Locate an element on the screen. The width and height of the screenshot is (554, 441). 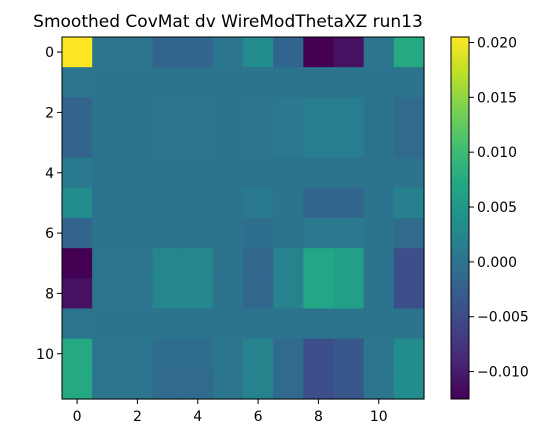
x-tick-label: 4 is located at coordinates (197, 417).